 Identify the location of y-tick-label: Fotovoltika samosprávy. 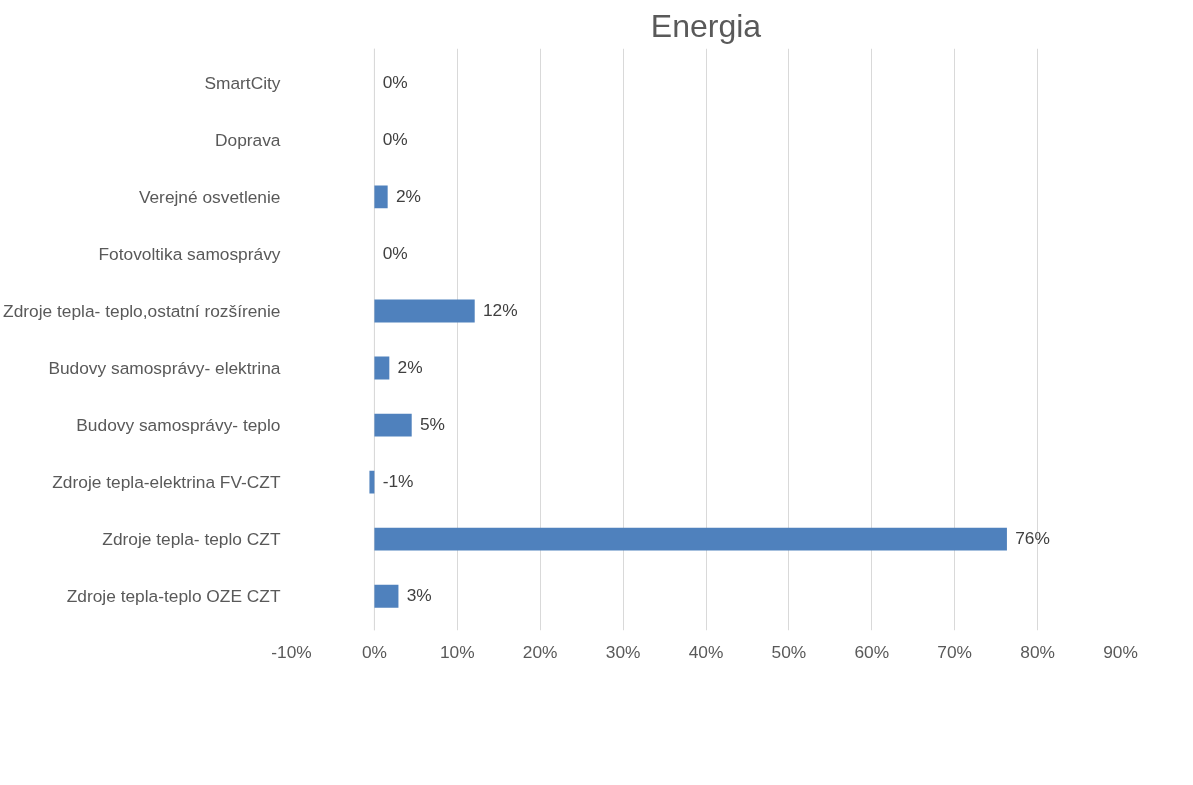
(189, 253).